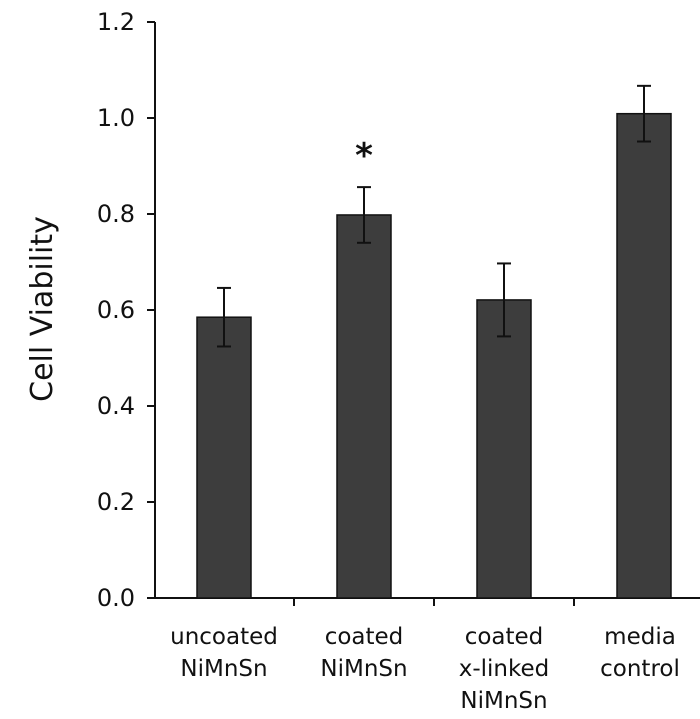 The image size is (700, 719). What do you see at coordinates (116, 502) in the screenshot?
I see `y-tick-label: 0.2` at bounding box center [116, 502].